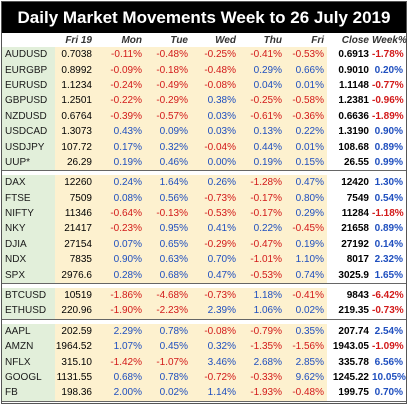 The height and width of the screenshot is (407, 411). What do you see at coordinates (28, 393) in the screenshot?
I see `instrument-name: FB` at bounding box center [28, 393].